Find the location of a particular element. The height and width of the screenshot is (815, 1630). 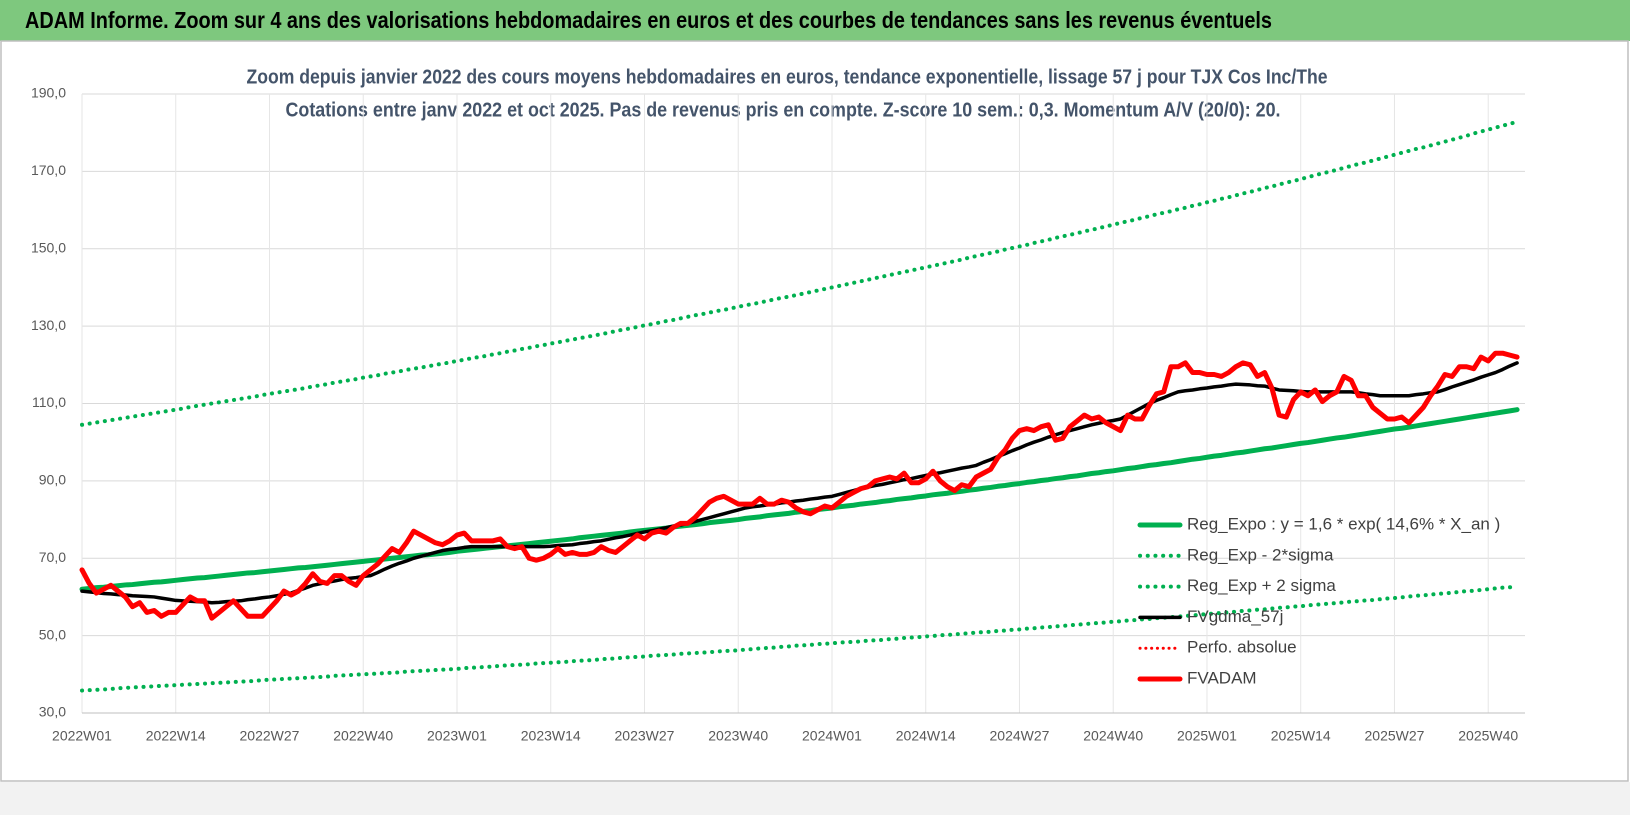

x-tick-label: 2025W01 is located at coordinates (1207, 736).